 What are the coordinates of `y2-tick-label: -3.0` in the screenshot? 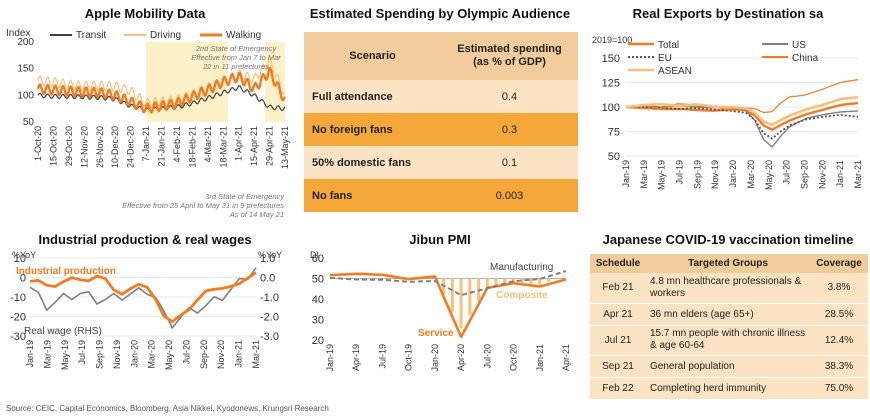 It's located at (269, 337).